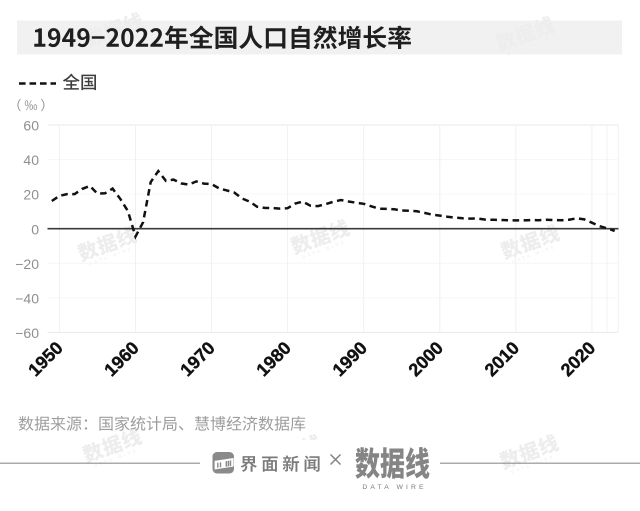 The width and height of the screenshot is (640, 511). Describe the element at coordinates (31, 160) in the screenshot. I see `svg-text: 40` at that location.